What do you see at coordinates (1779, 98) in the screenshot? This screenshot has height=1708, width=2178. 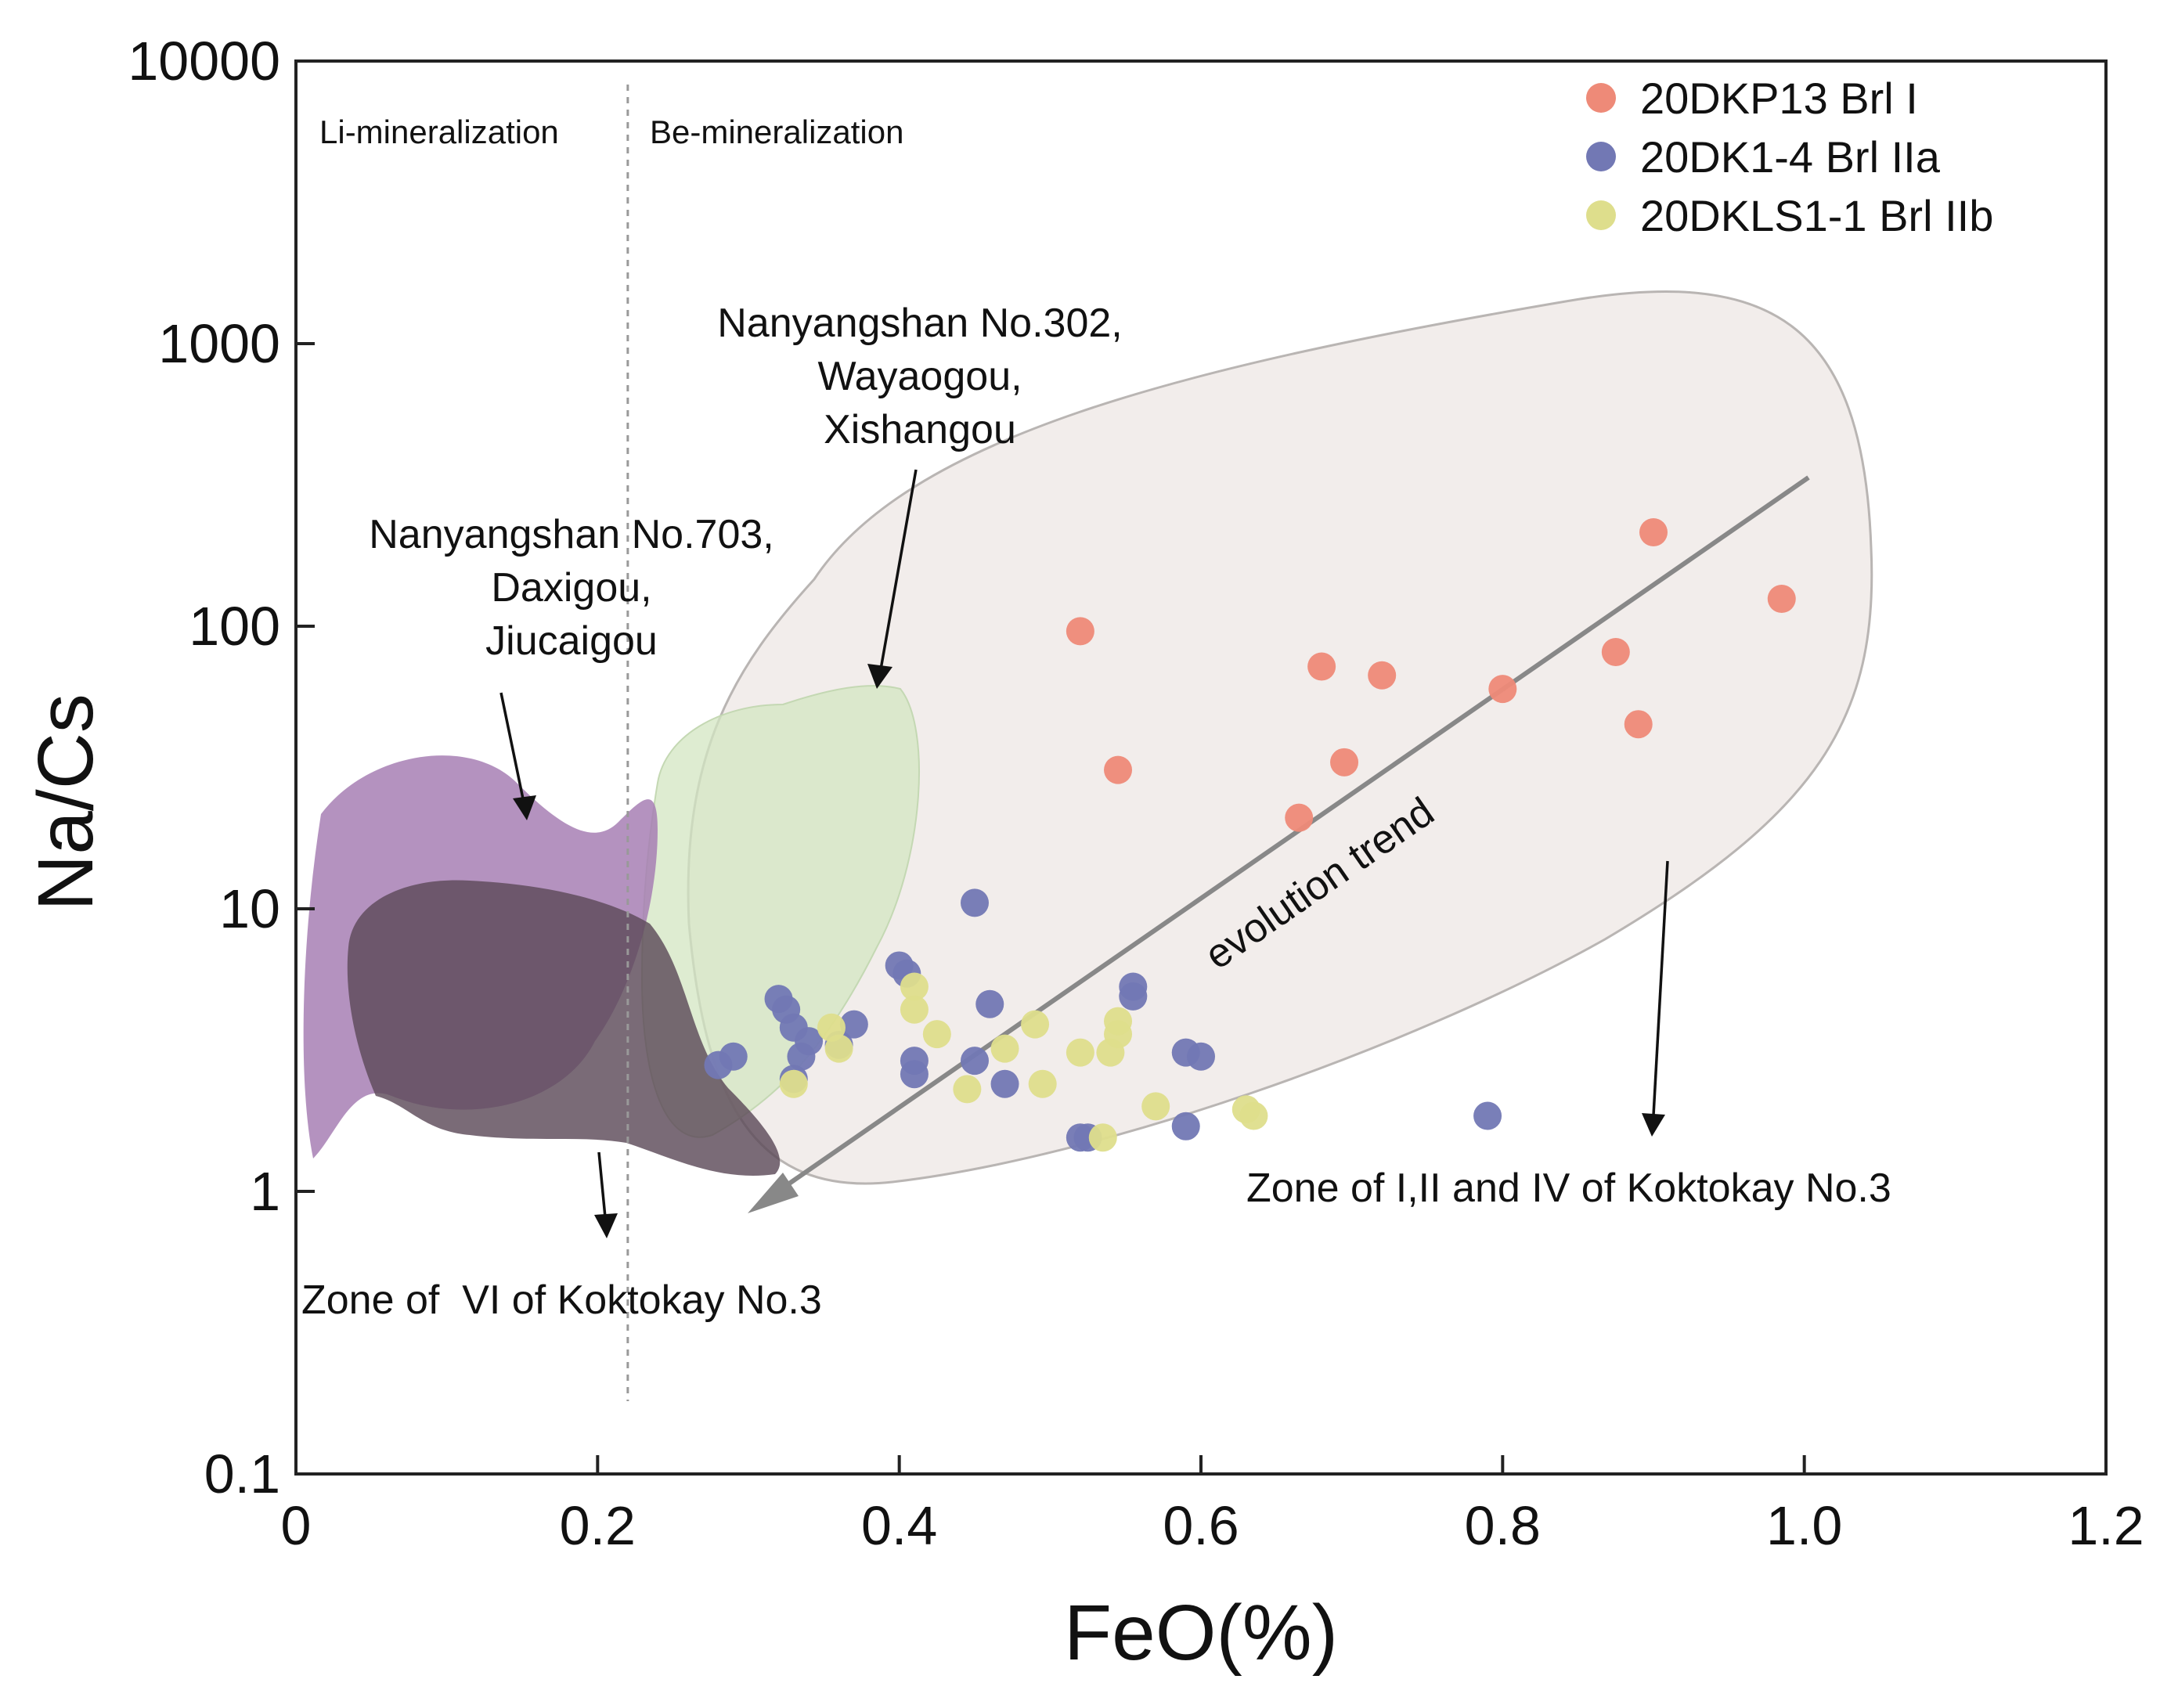 I see `legend-label: 20DKP13 Brl I` at bounding box center [1779, 98].